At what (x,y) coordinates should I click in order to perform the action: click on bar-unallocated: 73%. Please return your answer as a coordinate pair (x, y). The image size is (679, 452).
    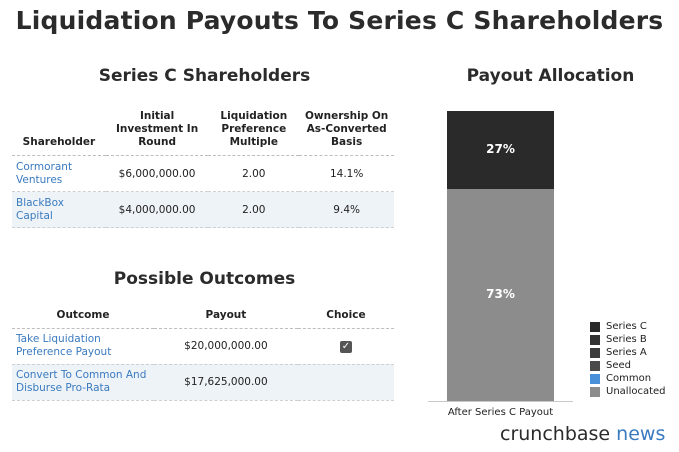
    Looking at the image, I should click on (500, 295).